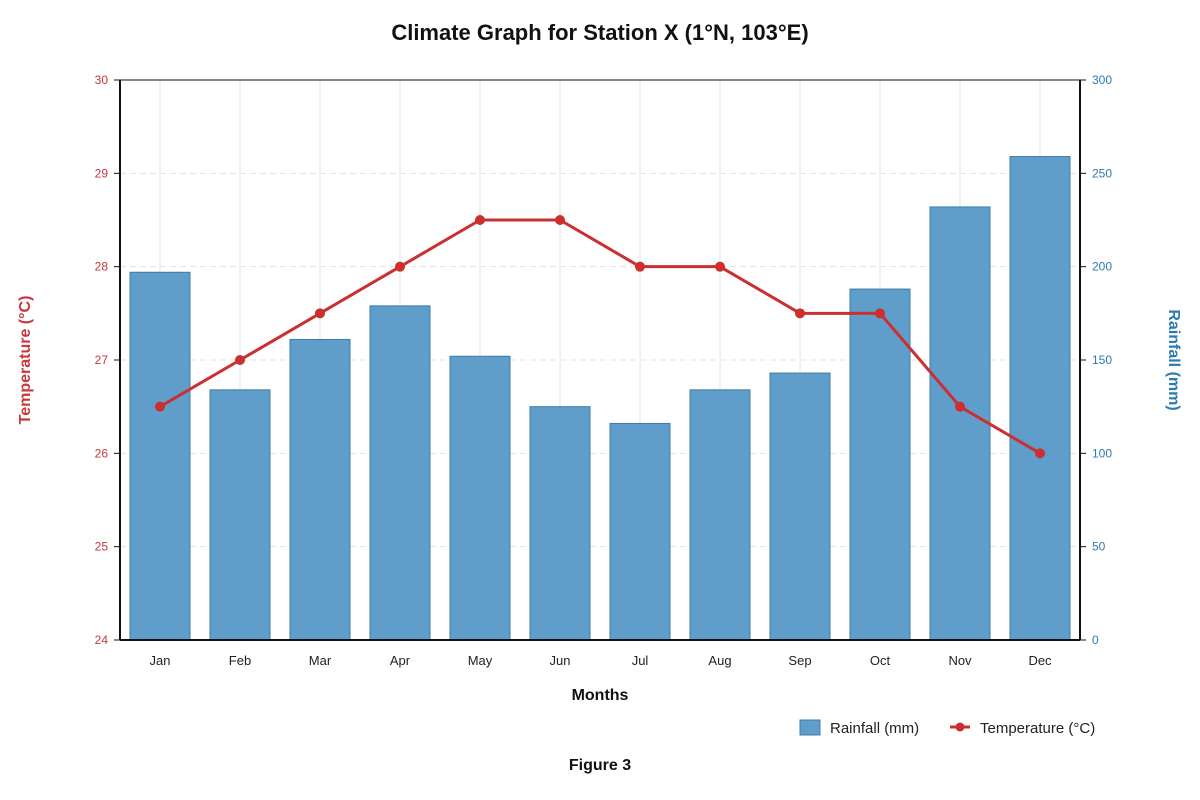  Describe the element at coordinates (102, 453) in the screenshot. I see `temperature-tick-label: 26` at that location.